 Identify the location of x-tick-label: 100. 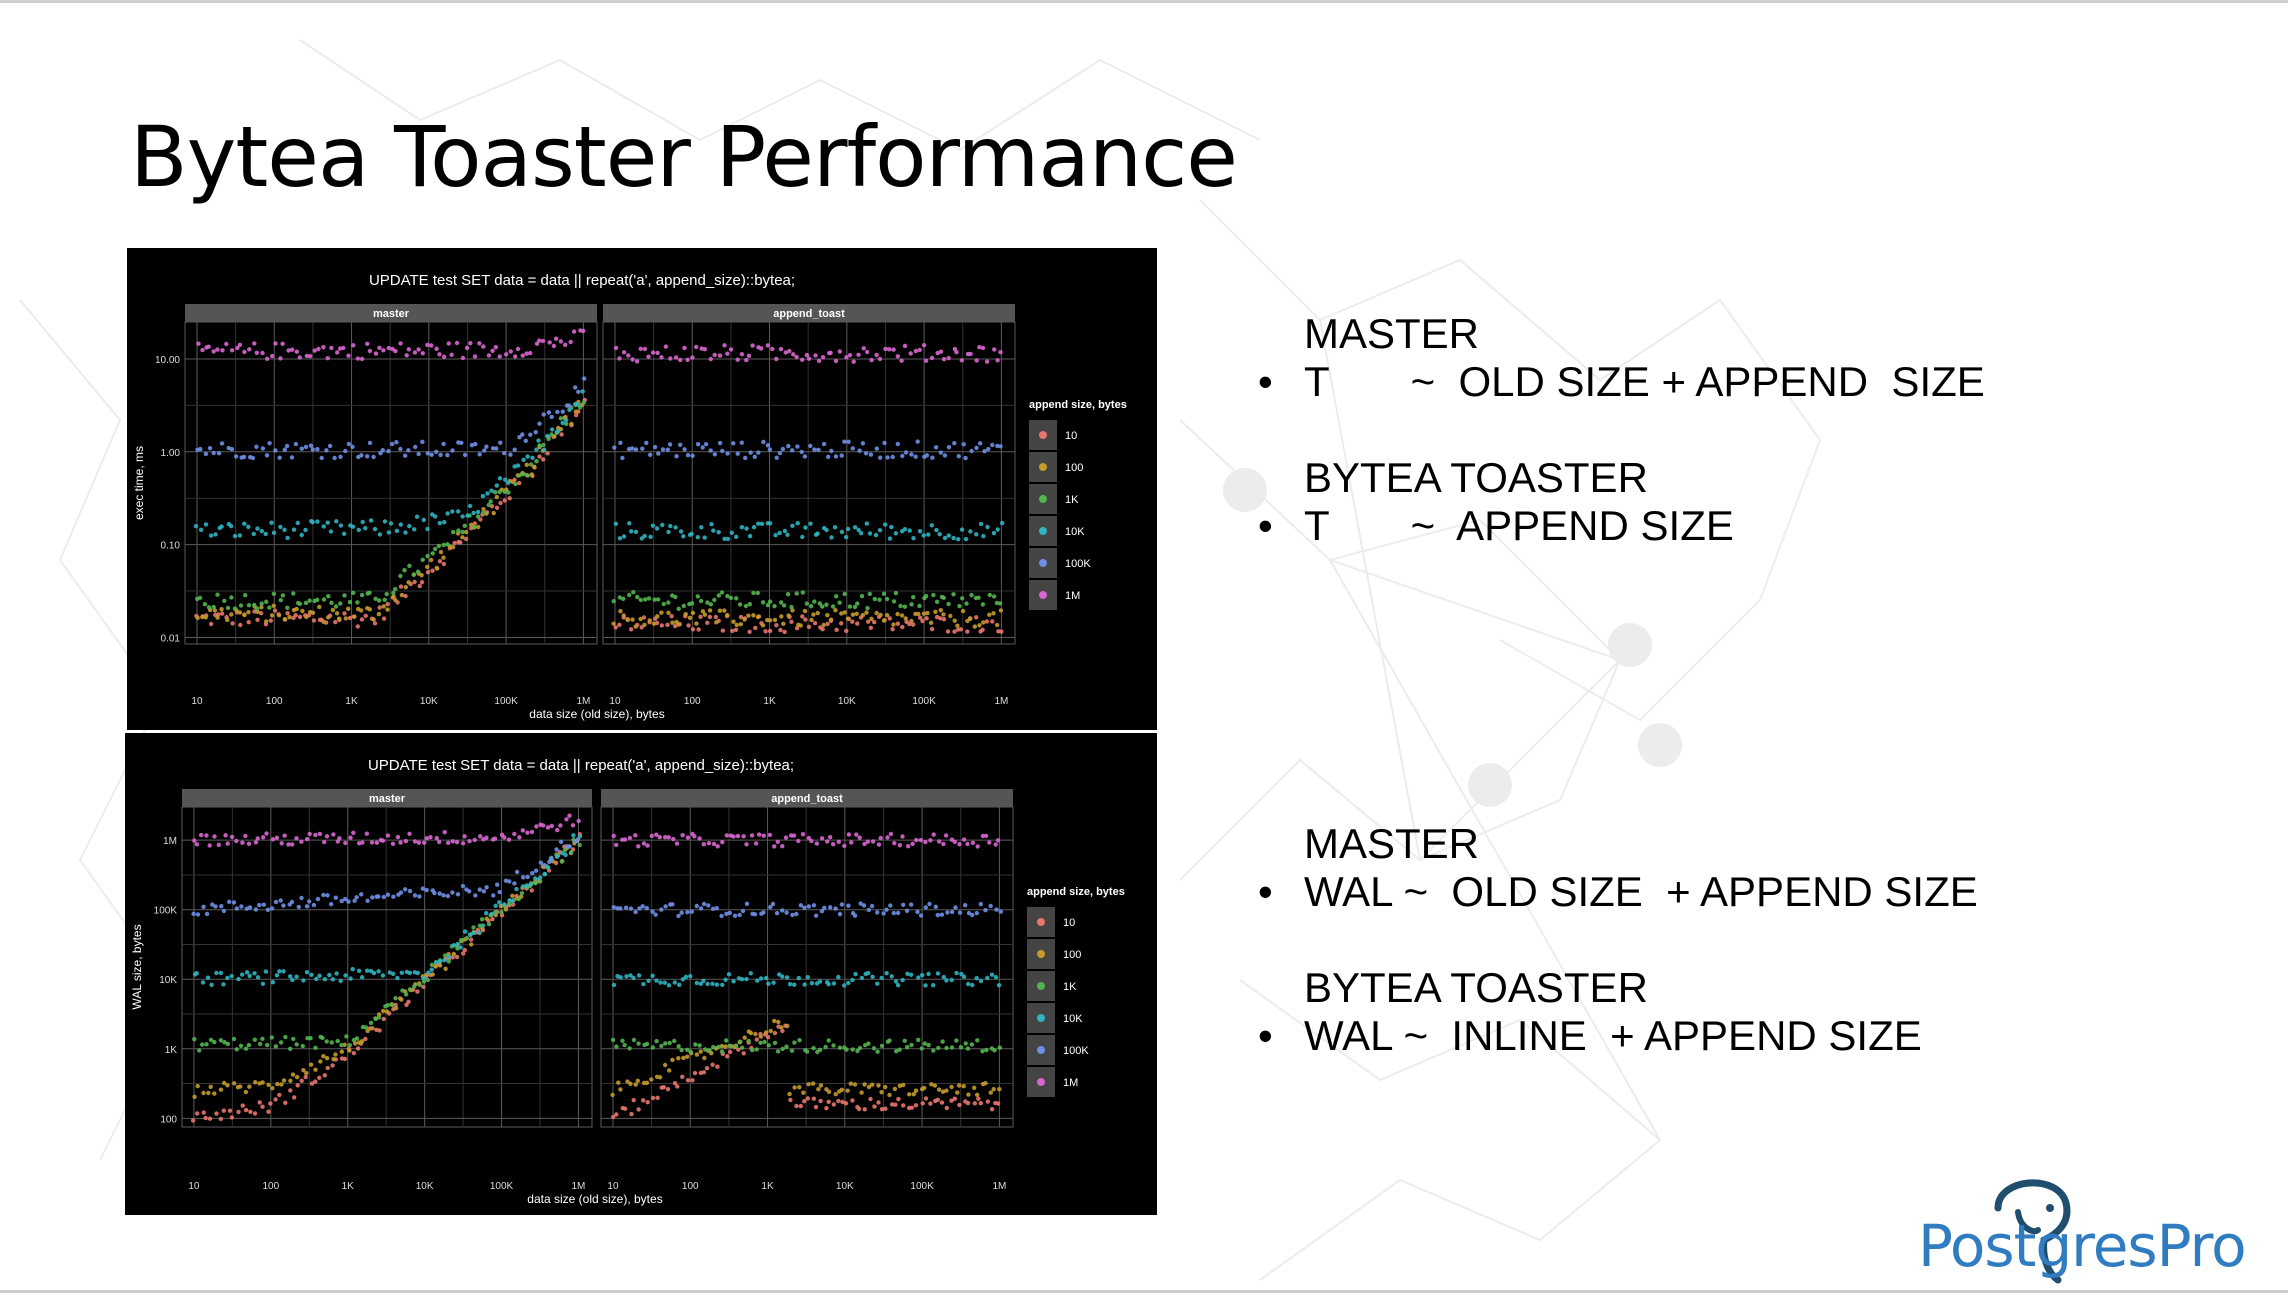
(274, 701).